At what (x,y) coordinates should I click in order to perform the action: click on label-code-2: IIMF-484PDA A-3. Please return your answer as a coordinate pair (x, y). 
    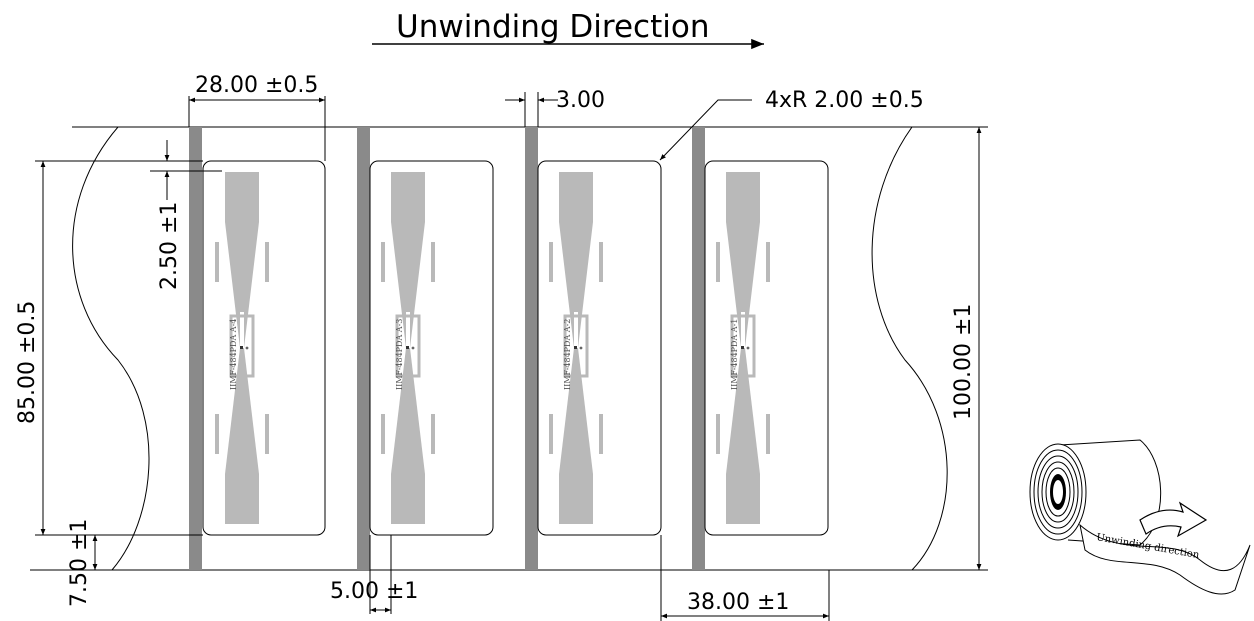
    Looking at the image, I should click on (399, 354).